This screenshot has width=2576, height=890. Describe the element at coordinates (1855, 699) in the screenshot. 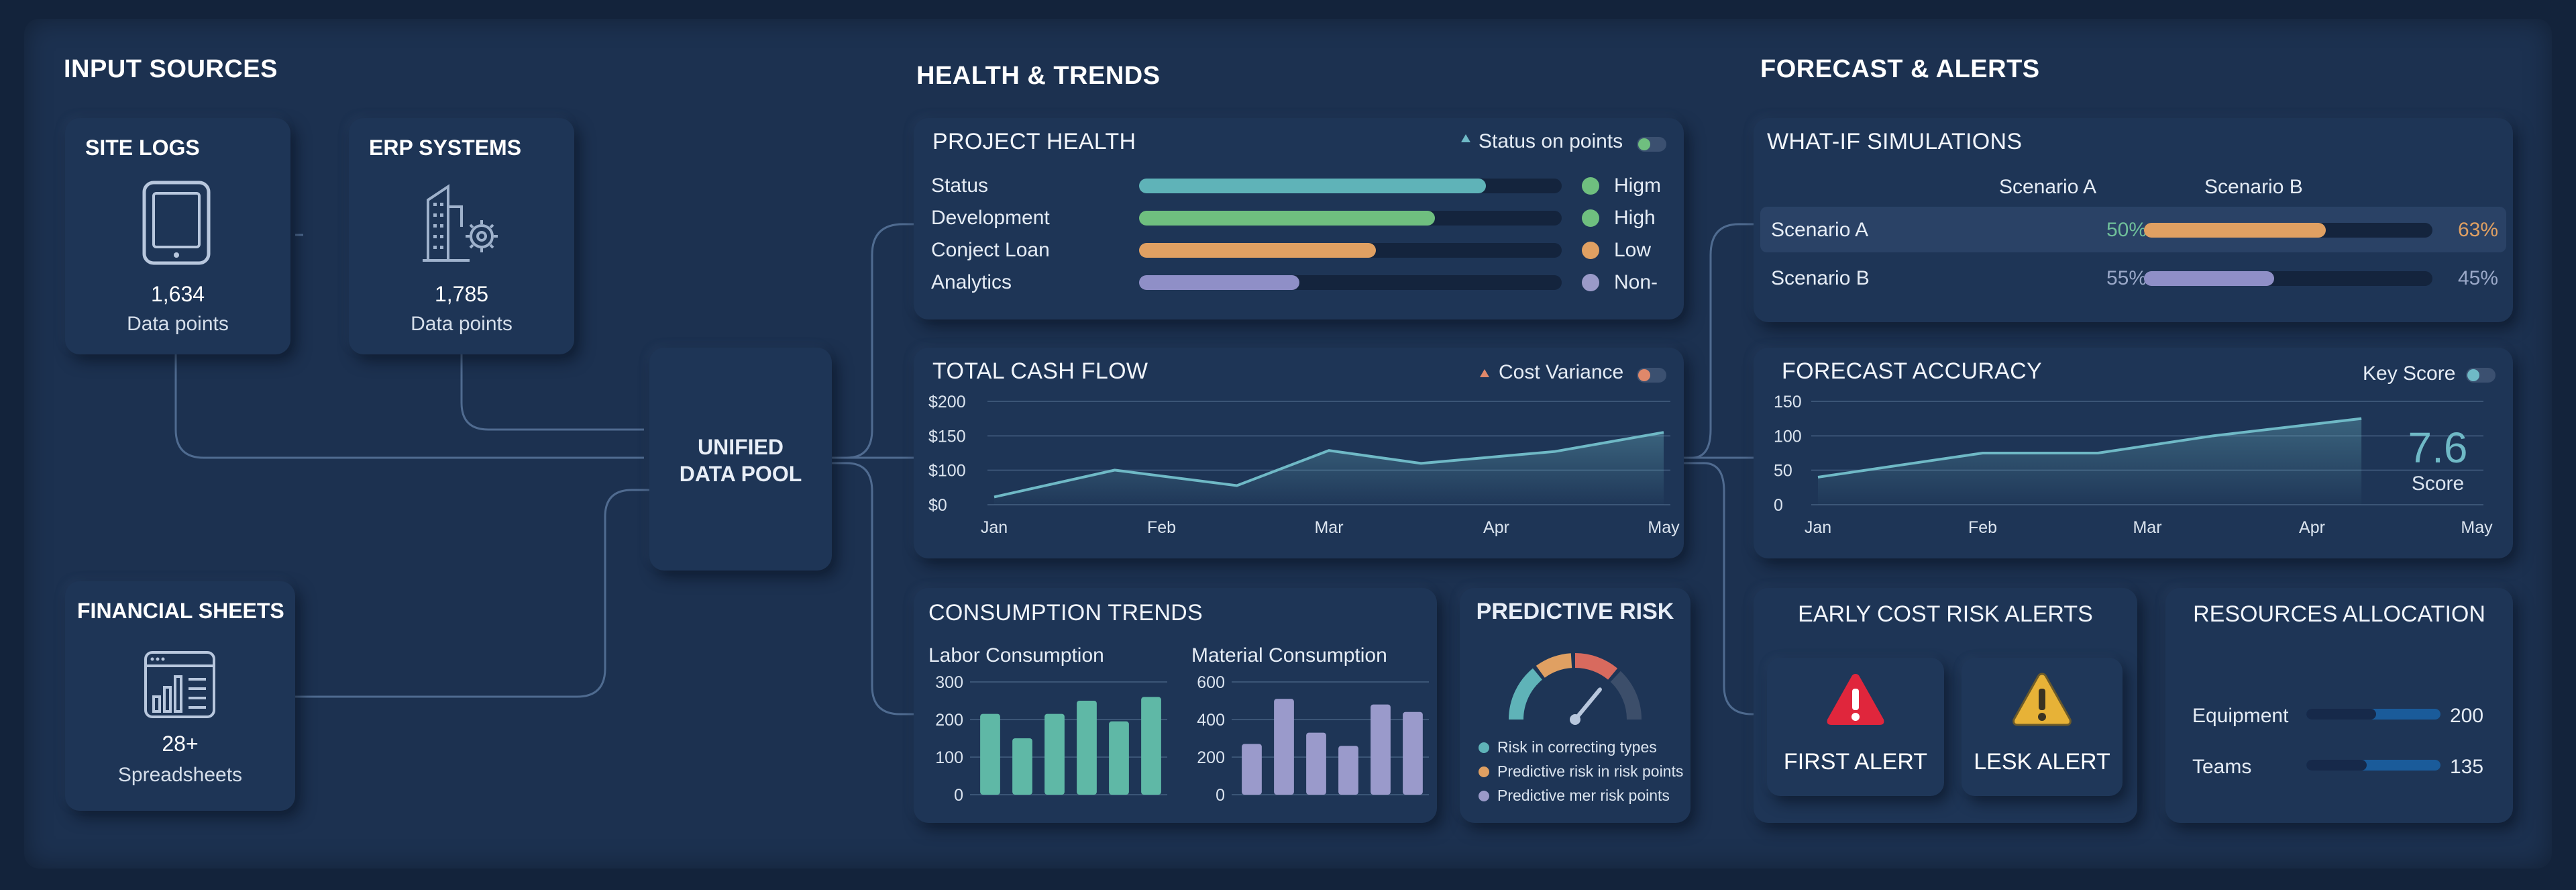

I see `danger-triangle-icon` at that location.